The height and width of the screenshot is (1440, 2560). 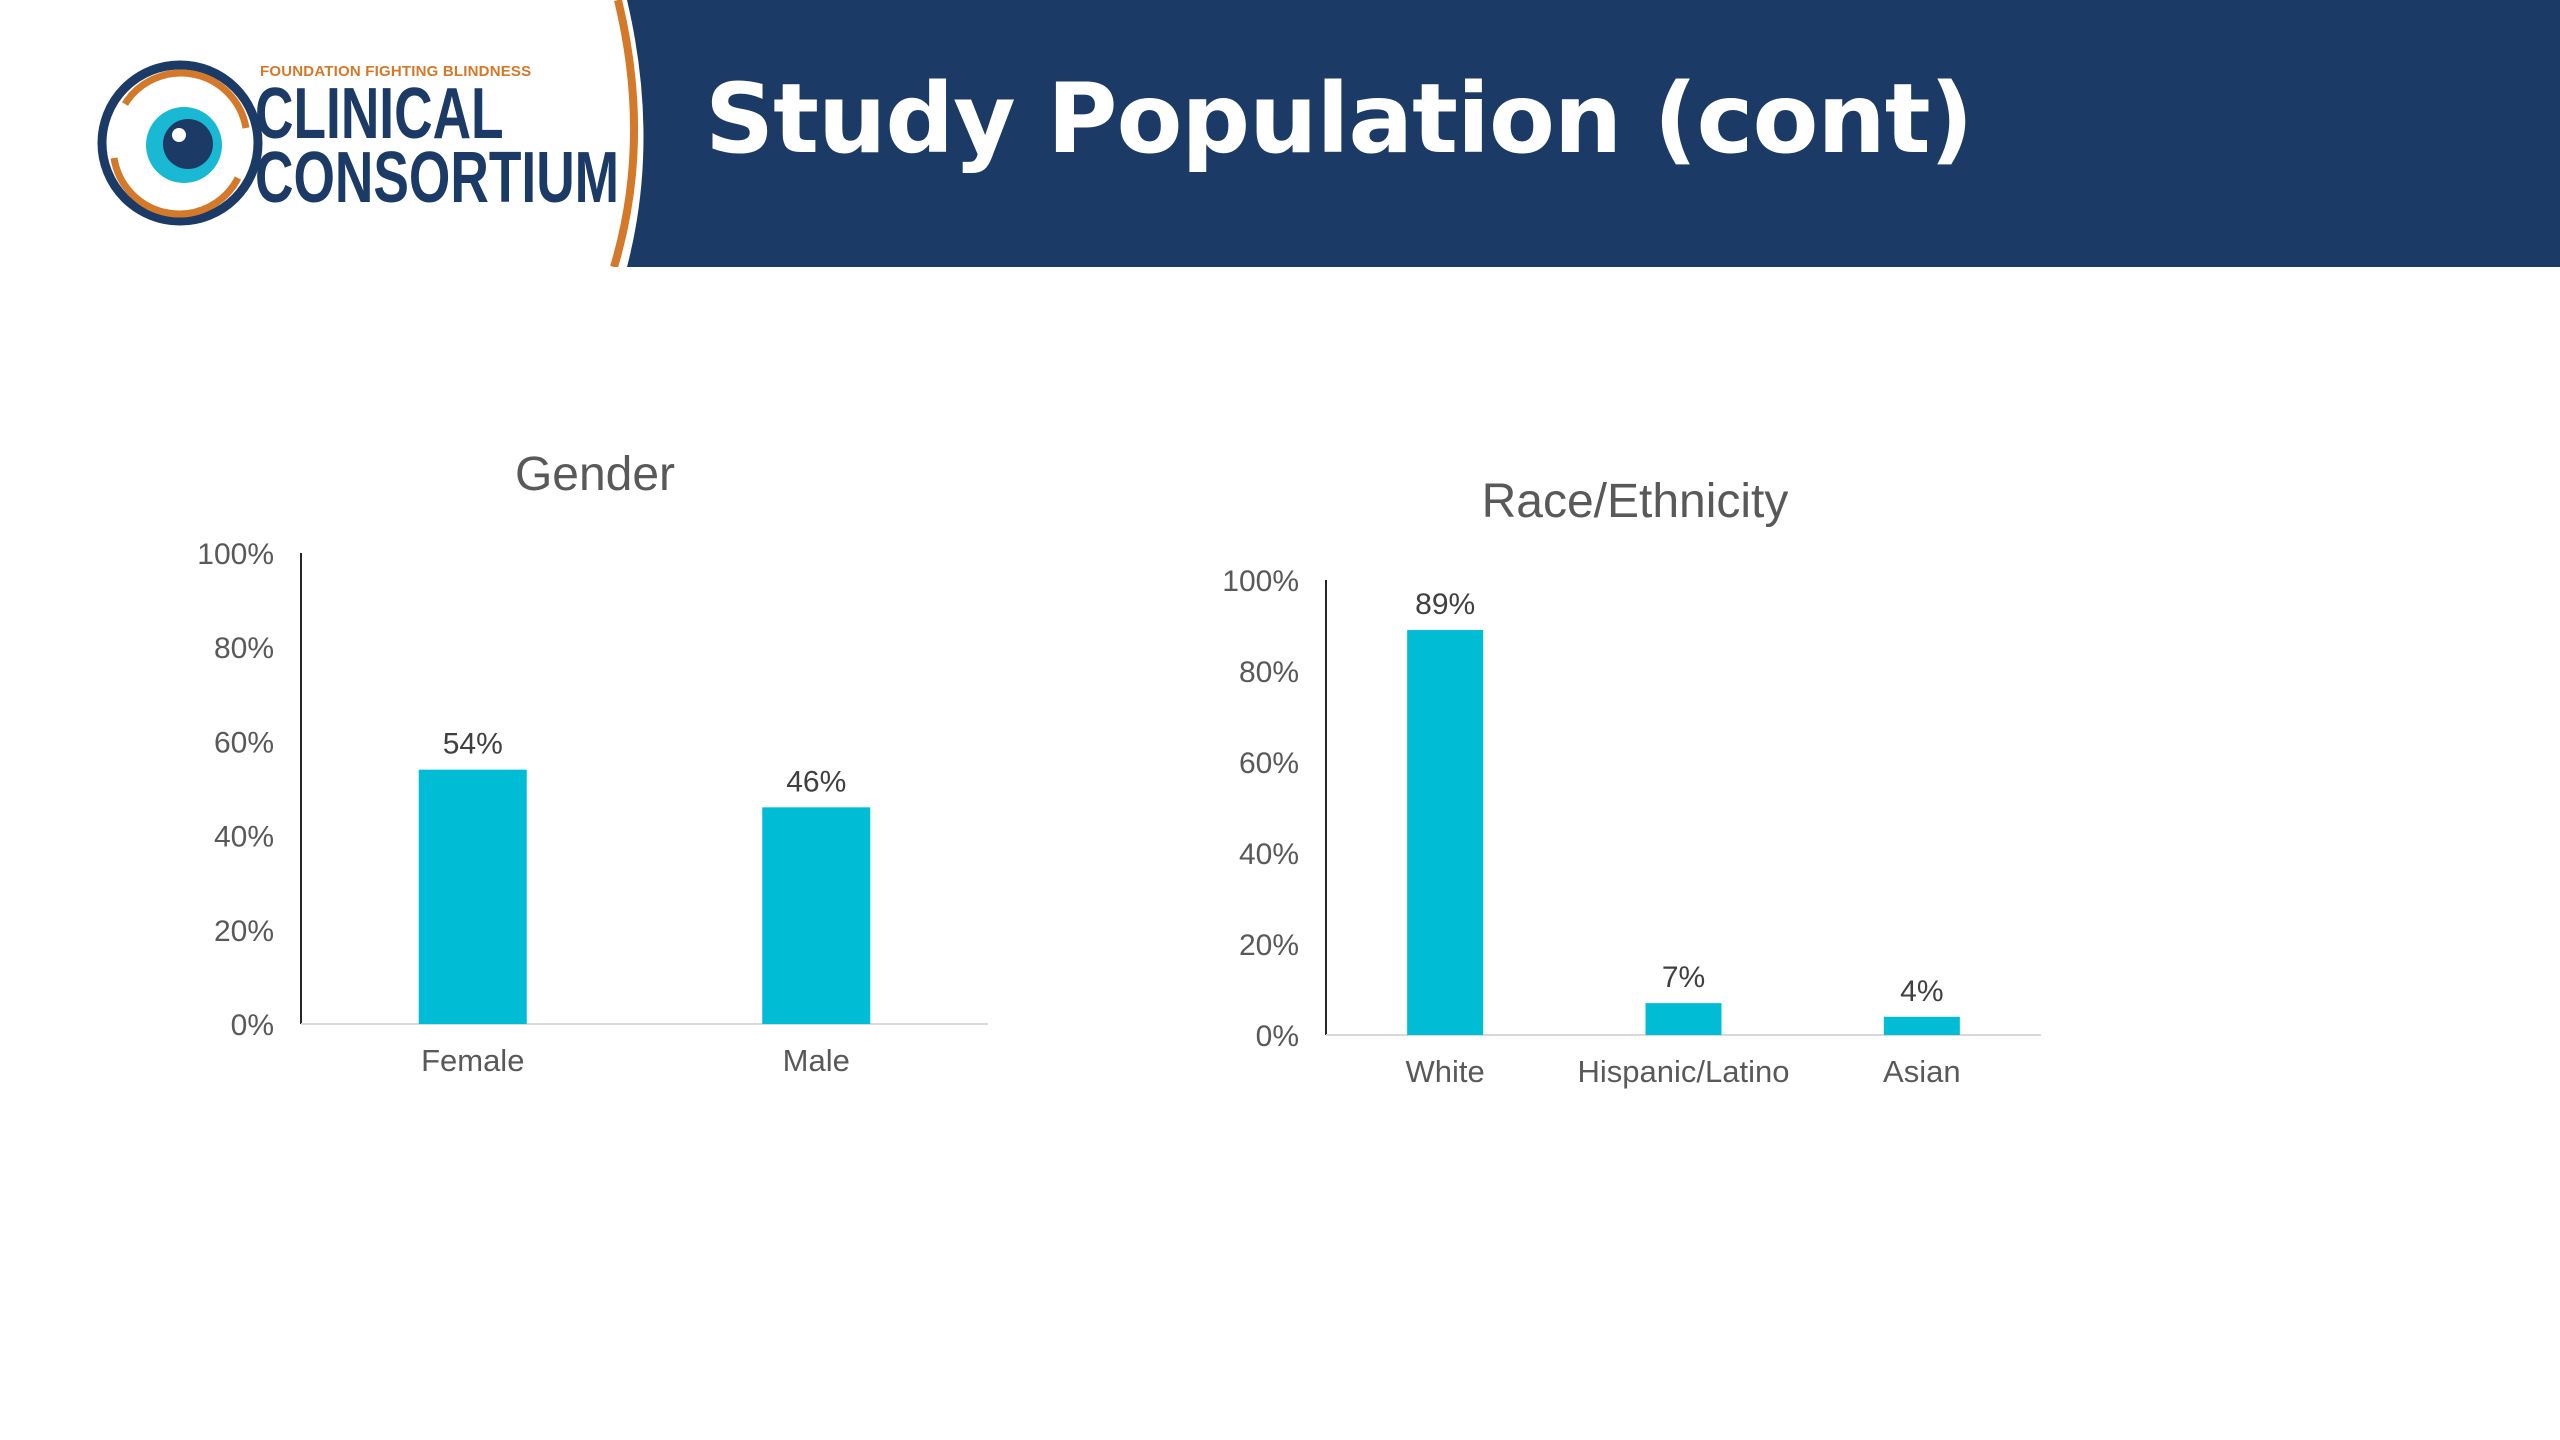 What do you see at coordinates (1635, 501) in the screenshot?
I see `chart-title: Race/Ethnicity` at bounding box center [1635, 501].